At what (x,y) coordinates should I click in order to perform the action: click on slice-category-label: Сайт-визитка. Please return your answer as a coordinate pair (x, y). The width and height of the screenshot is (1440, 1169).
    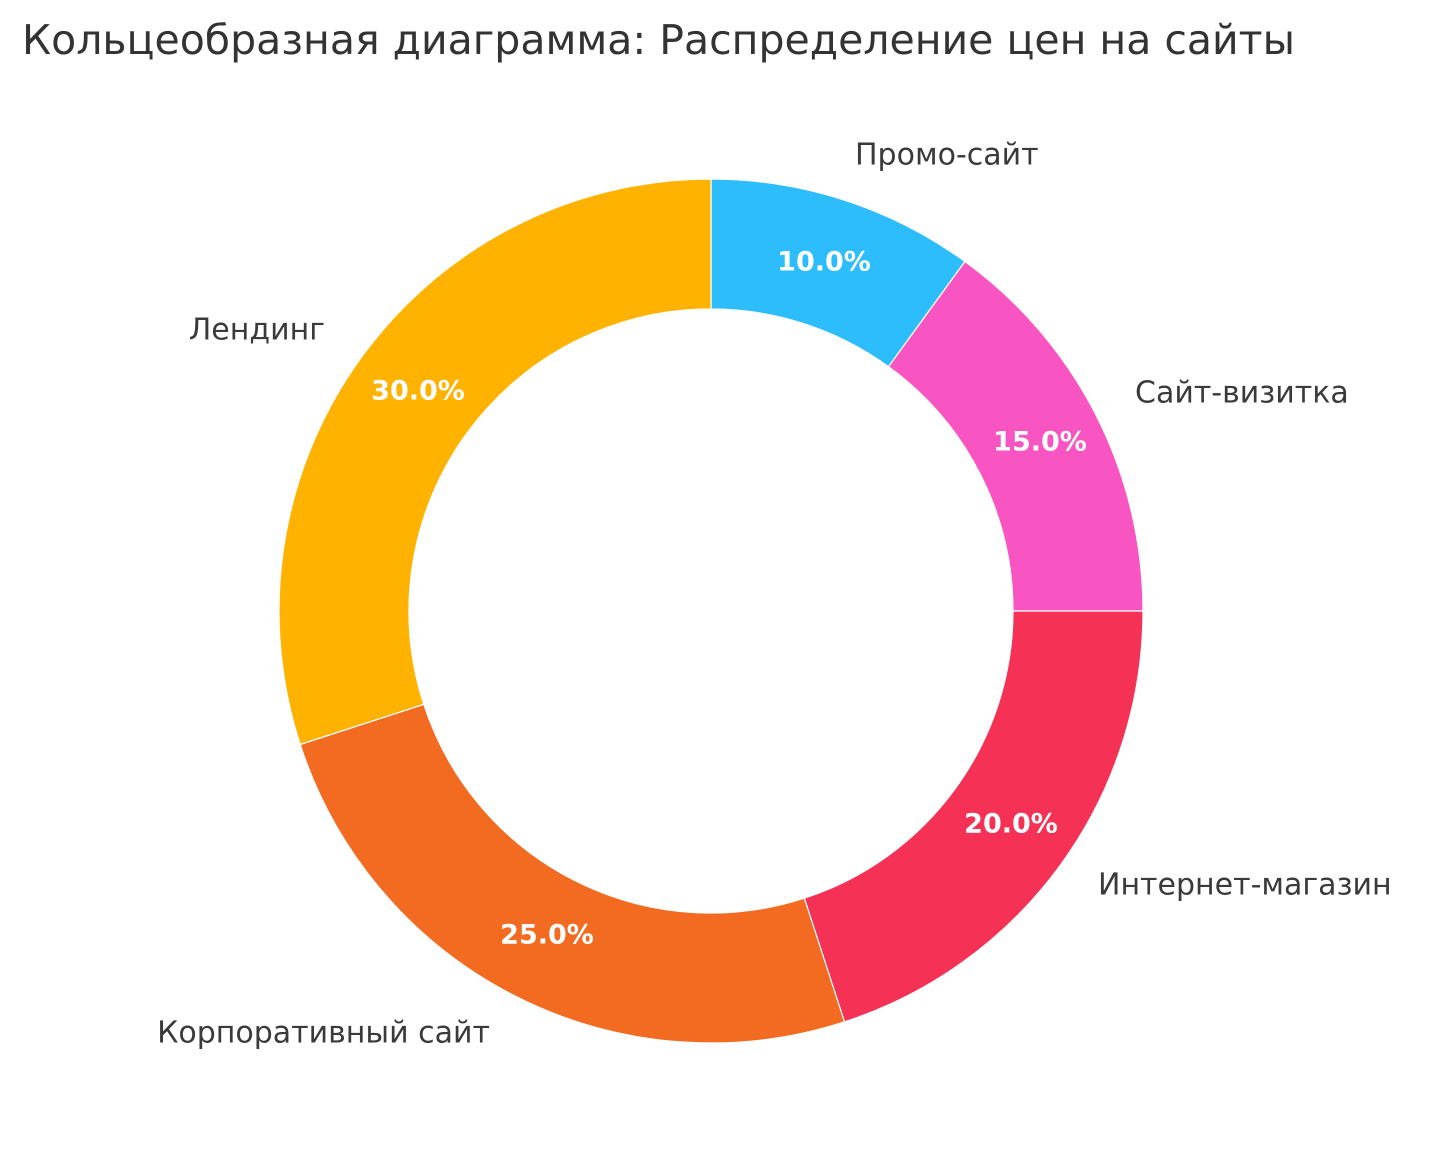
    Looking at the image, I should click on (1242, 393).